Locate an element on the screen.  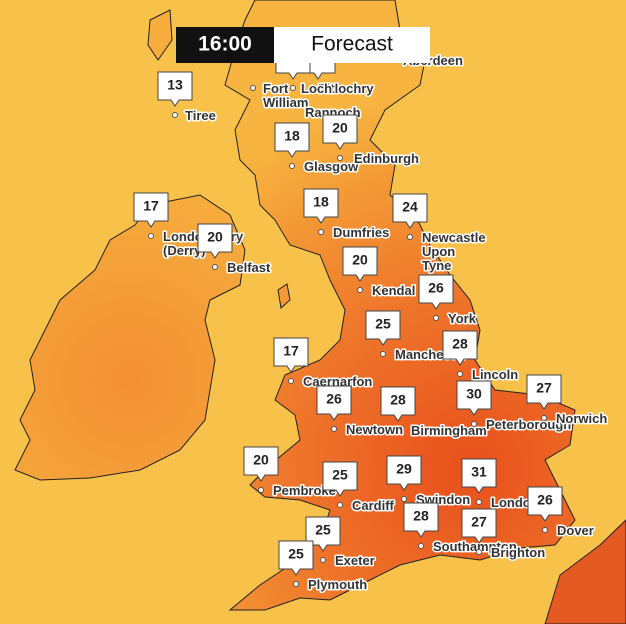
place-name: (Derry) is located at coordinates (184, 250).